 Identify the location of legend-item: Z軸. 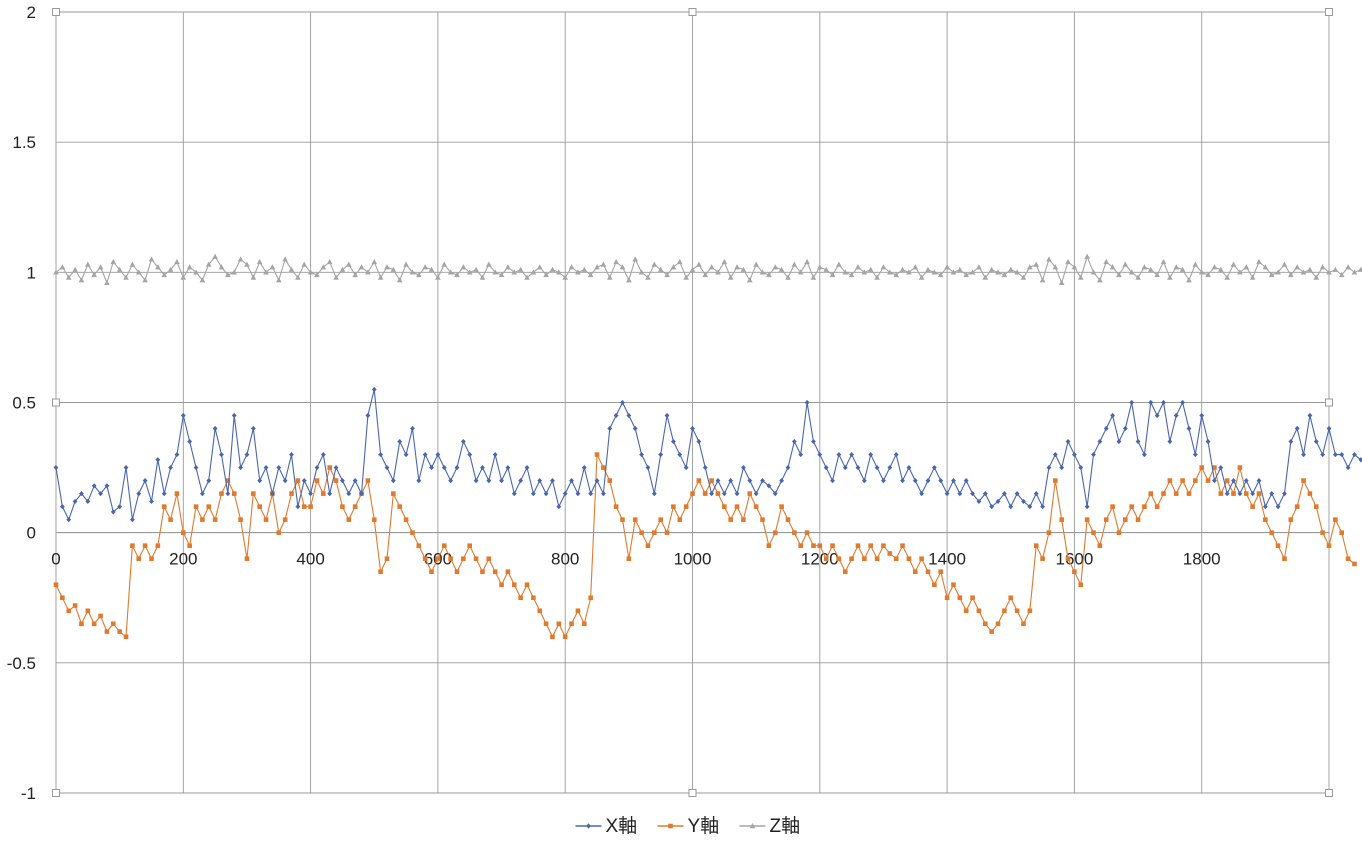
(770, 826).